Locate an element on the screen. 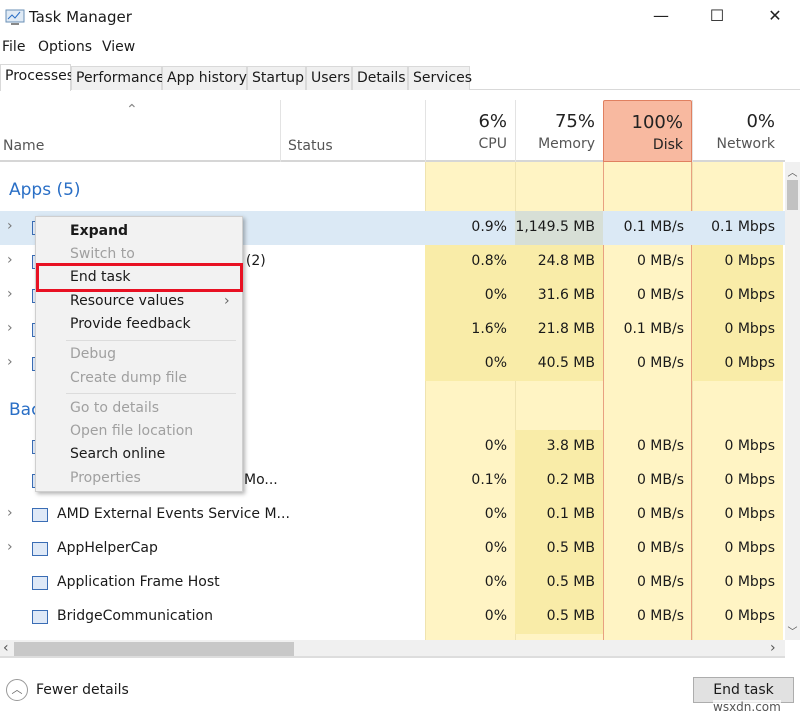  process-name: ) (2) is located at coordinates (251, 261).